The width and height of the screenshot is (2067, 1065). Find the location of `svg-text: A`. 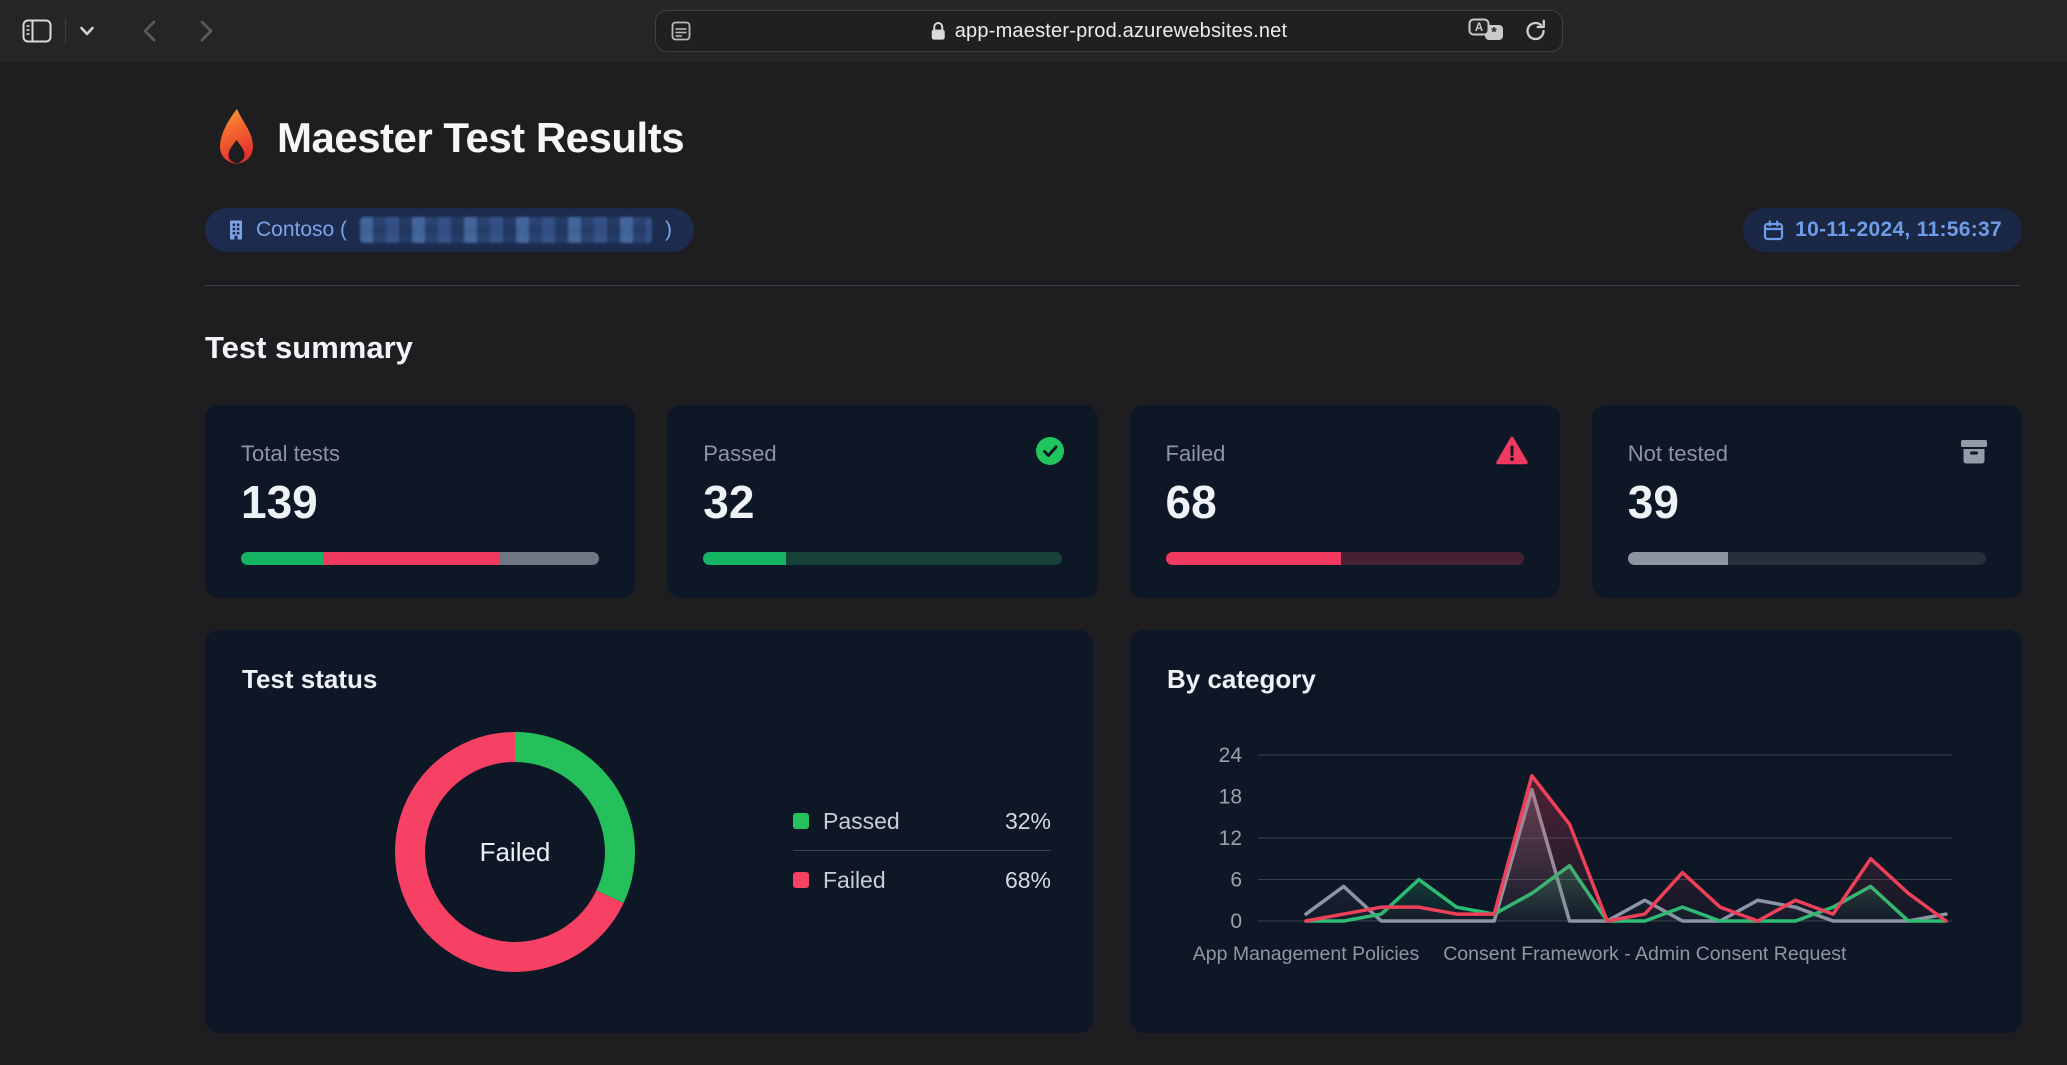

svg-text: A is located at coordinates (1479, 28).